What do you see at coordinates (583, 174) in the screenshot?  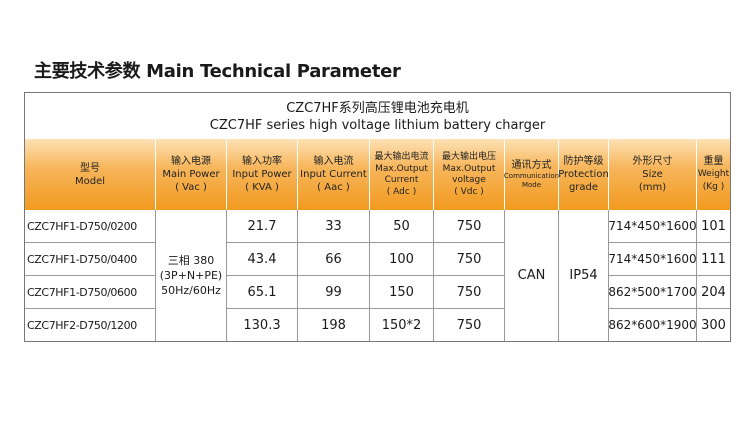 I see `header-protection: 防护等级 Protection grade` at bounding box center [583, 174].